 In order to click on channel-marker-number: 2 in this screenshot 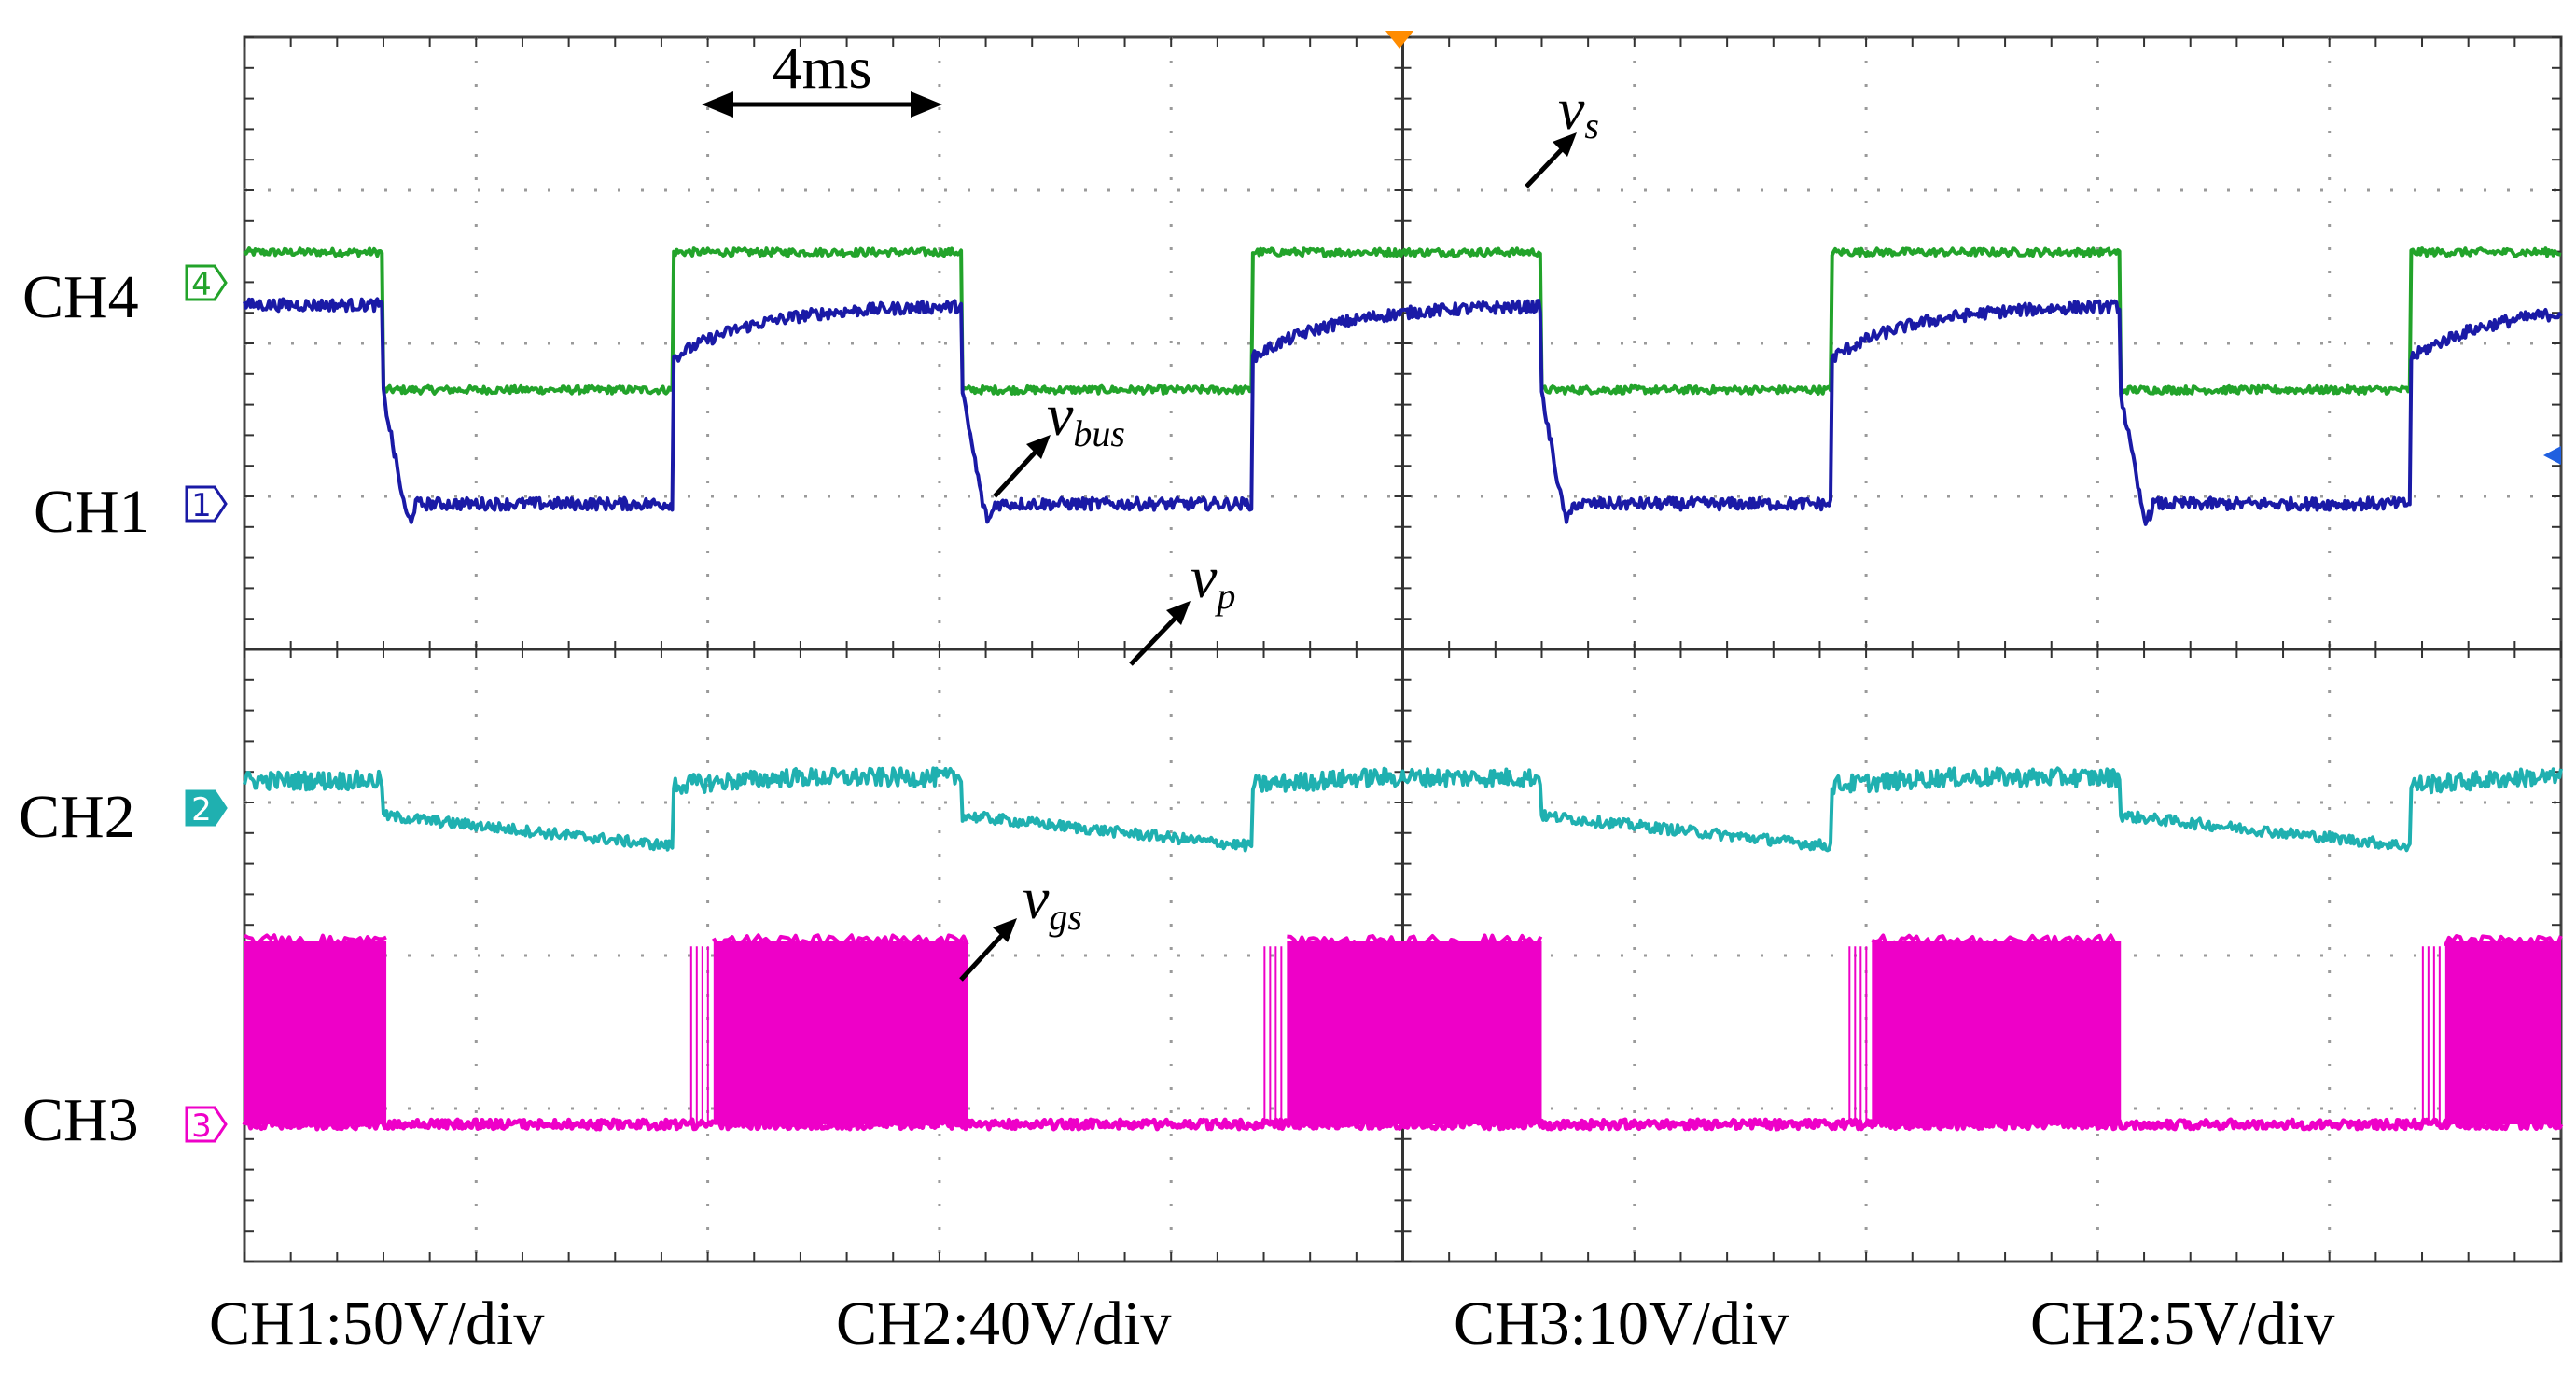, I will do `click(201, 810)`.